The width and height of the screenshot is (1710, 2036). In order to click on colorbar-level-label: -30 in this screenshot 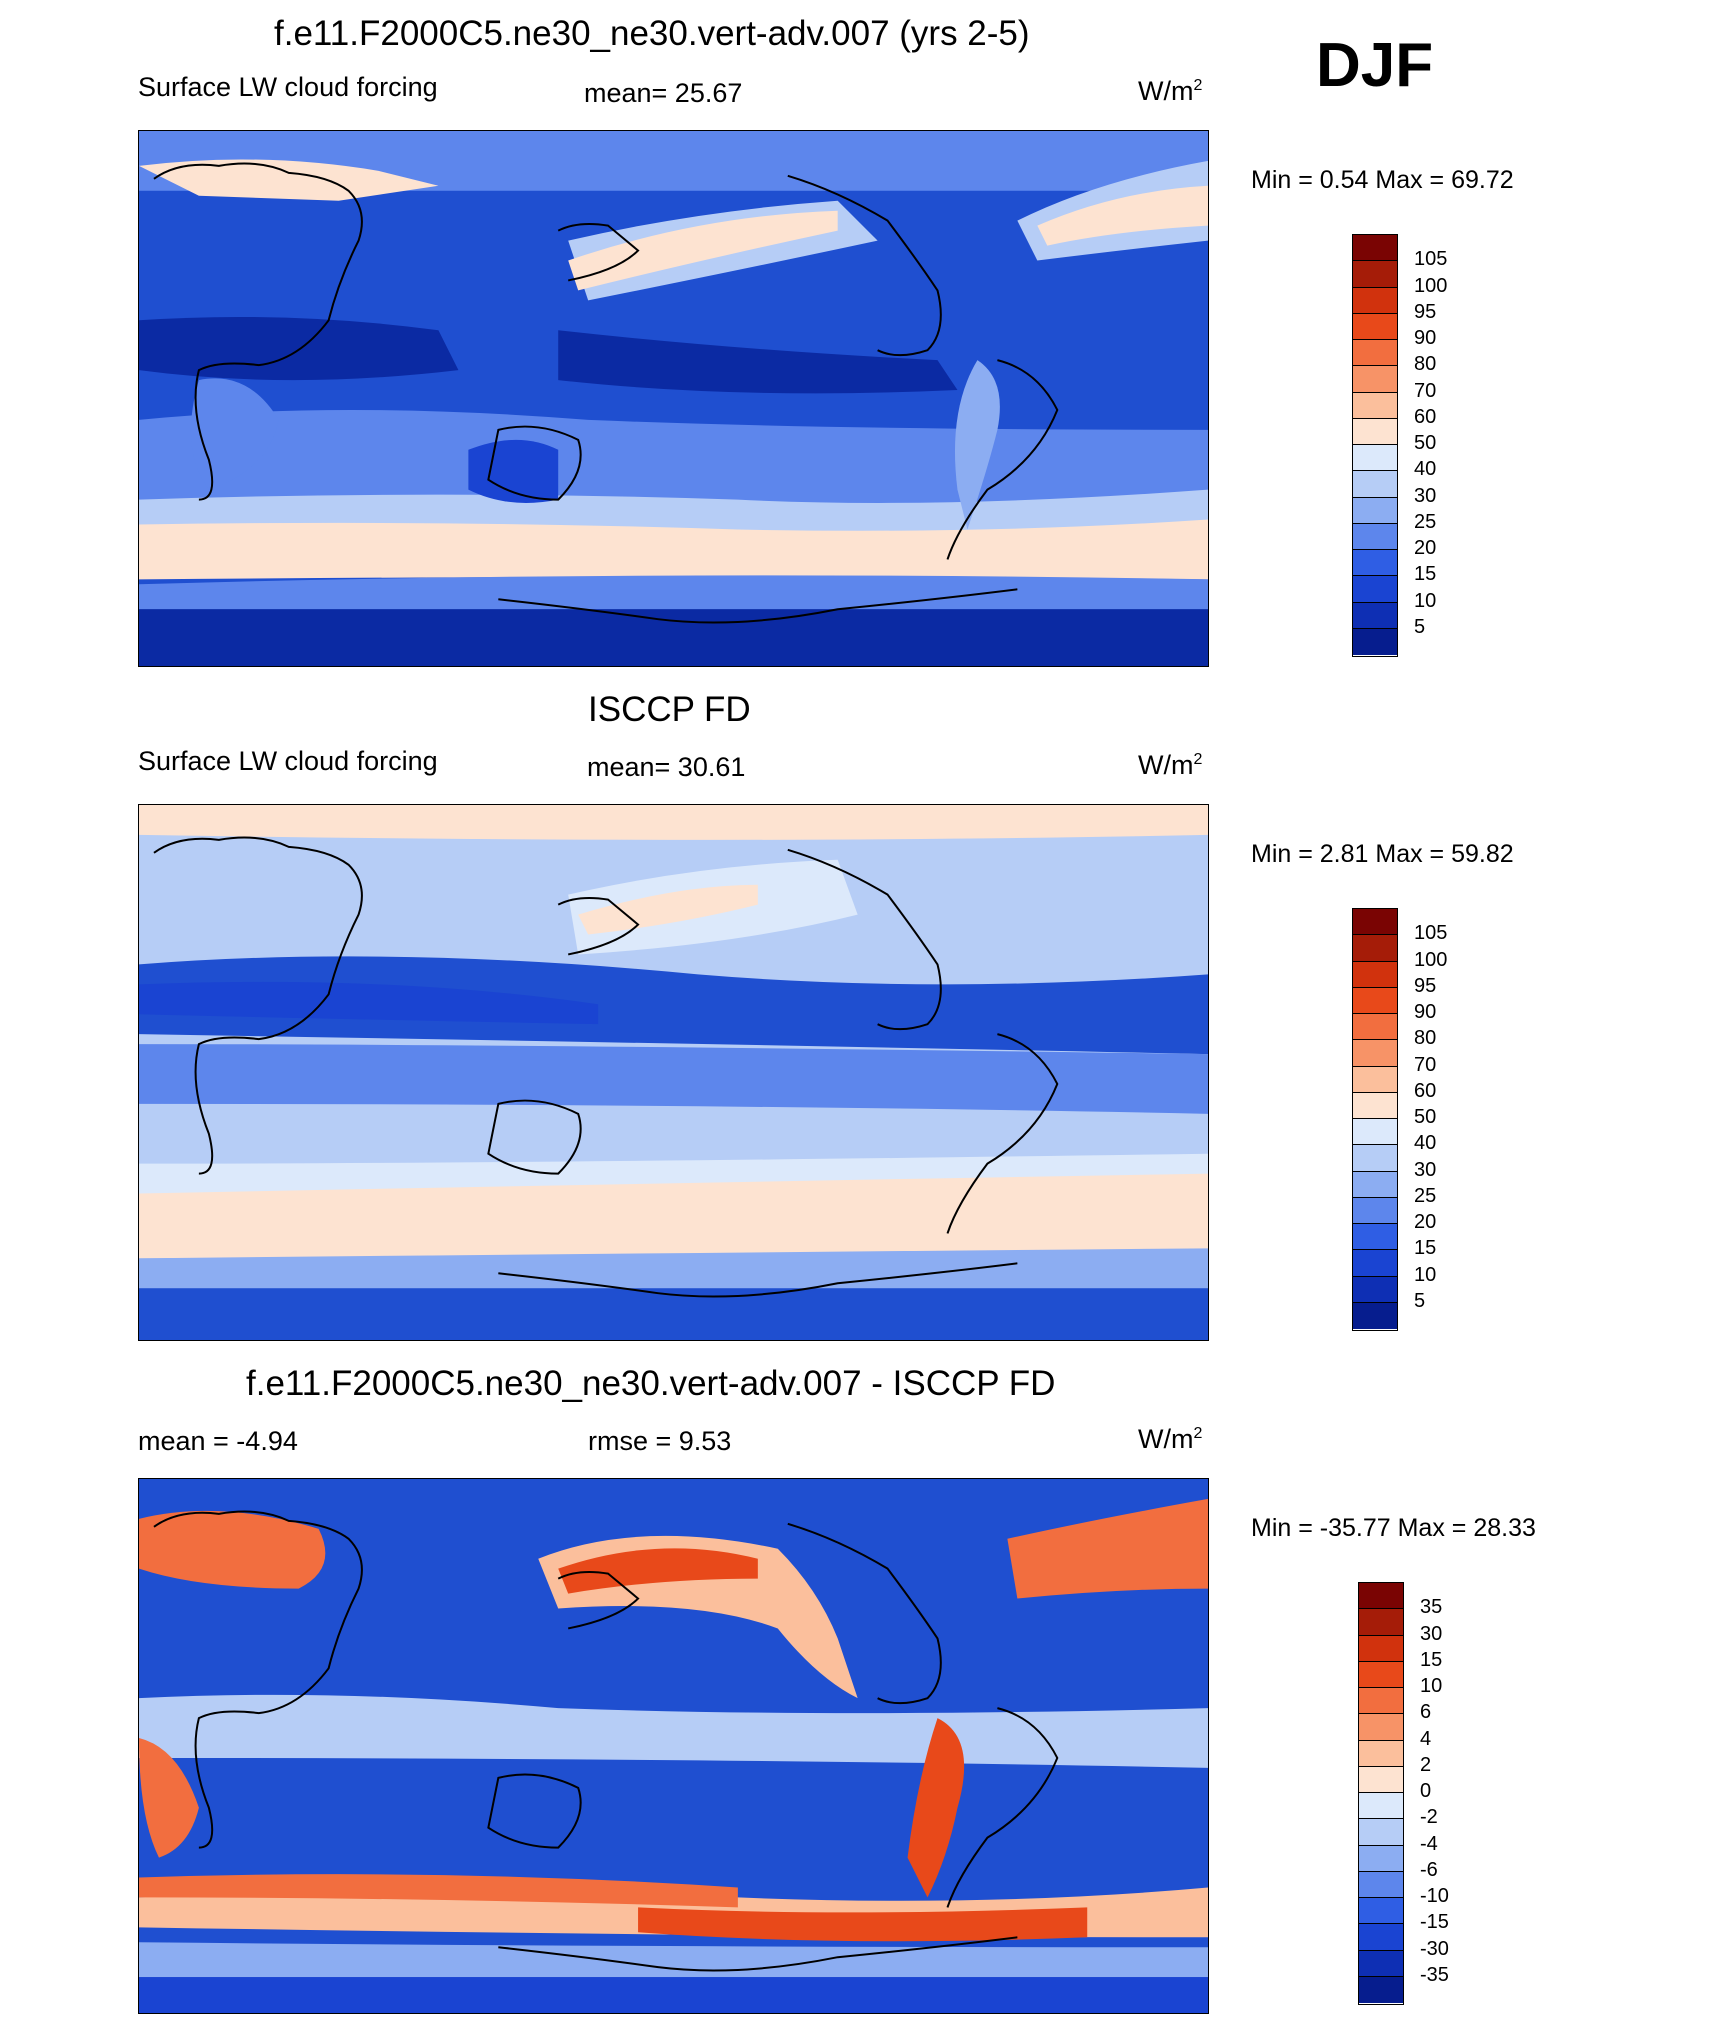, I will do `click(1434, 1948)`.